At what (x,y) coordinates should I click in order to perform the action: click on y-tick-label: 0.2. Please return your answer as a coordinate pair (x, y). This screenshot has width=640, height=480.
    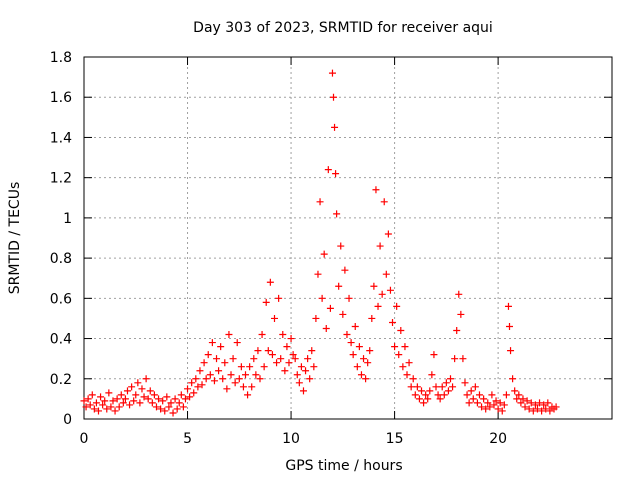
    Looking at the image, I should click on (61, 380).